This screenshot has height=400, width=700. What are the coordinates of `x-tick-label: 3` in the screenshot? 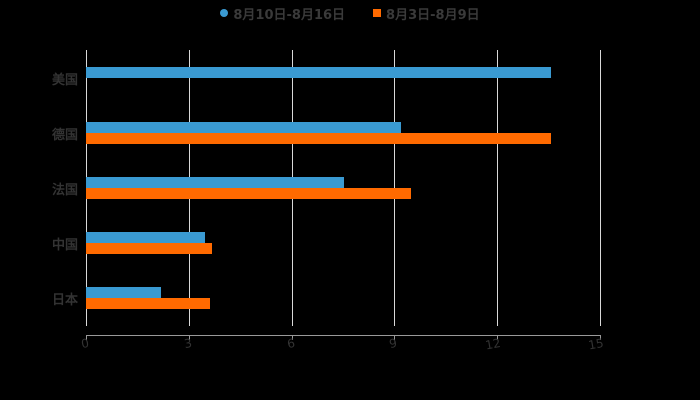 It's located at (188, 344).